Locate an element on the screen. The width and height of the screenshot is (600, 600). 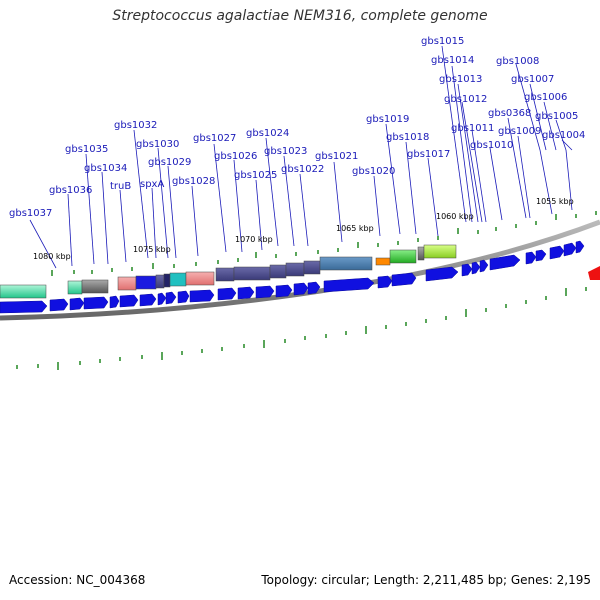
gene-label: gbs1035 is located at coordinates (86, 149).